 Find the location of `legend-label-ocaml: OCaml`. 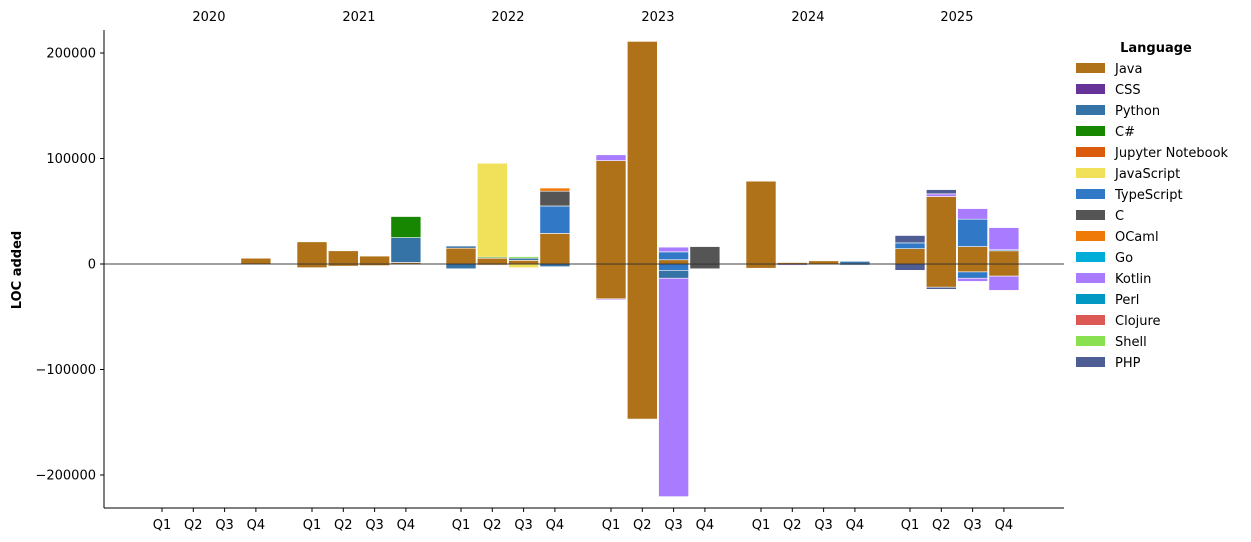

legend-label-ocaml: OCaml is located at coordinates (1137, 237).